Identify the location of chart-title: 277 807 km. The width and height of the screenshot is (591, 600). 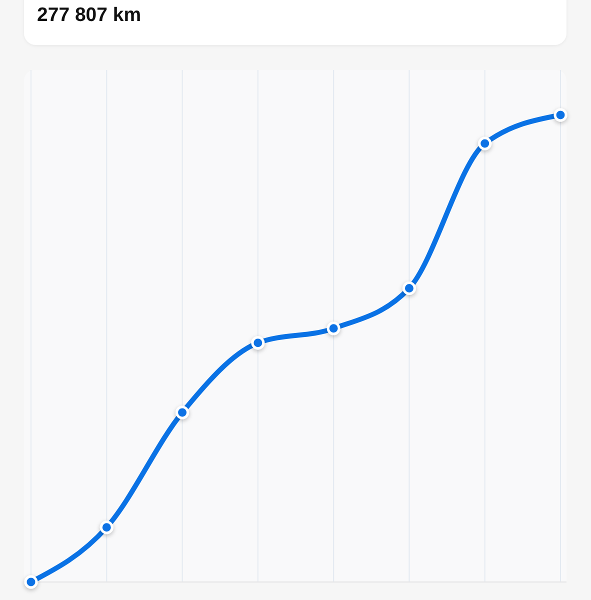
(89, 15).